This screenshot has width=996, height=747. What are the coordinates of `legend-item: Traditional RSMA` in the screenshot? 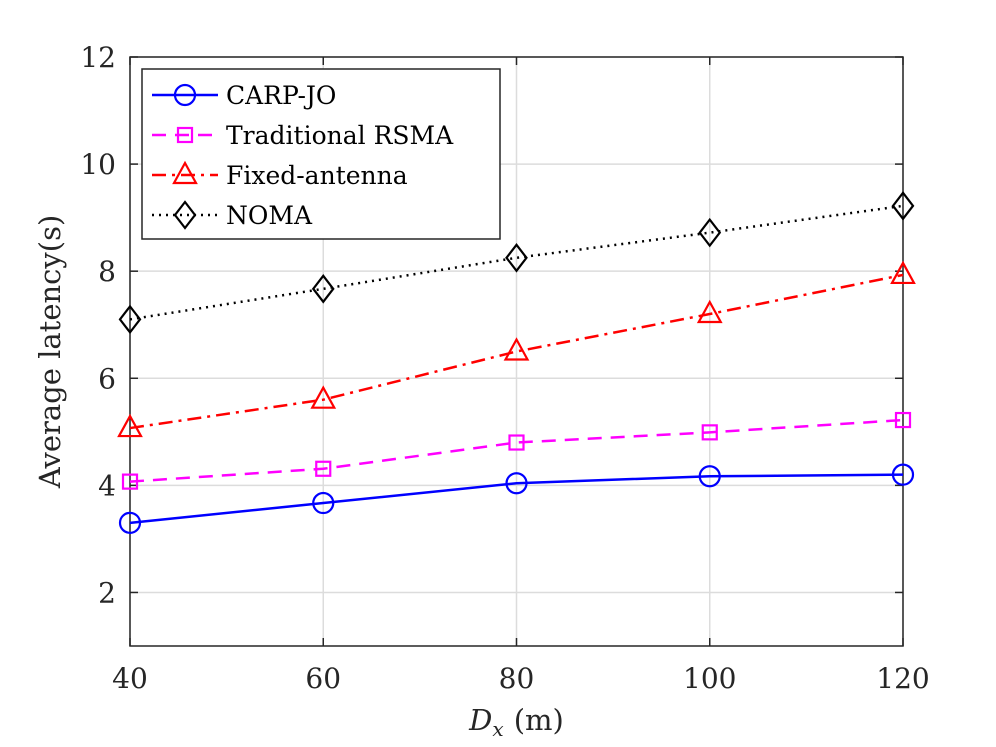 It's located at (303, 135).